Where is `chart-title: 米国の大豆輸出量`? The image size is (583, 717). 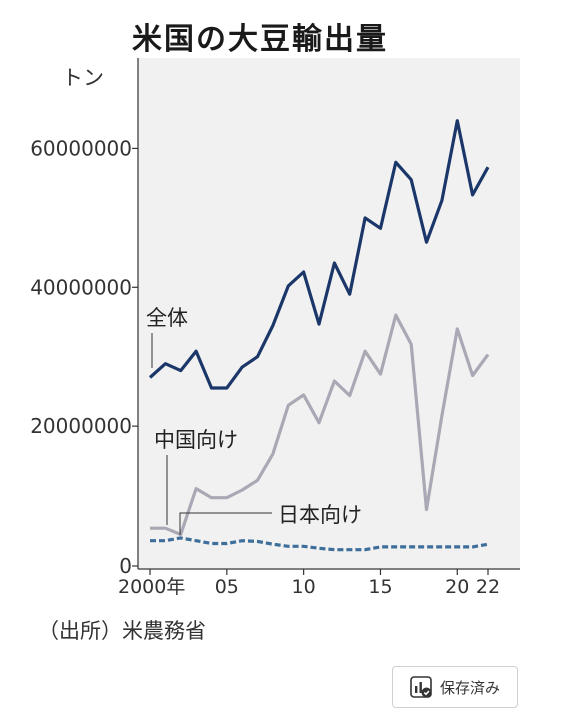
chart-title: 米国の大豆輸出量 is located at coordinates (260, 39).